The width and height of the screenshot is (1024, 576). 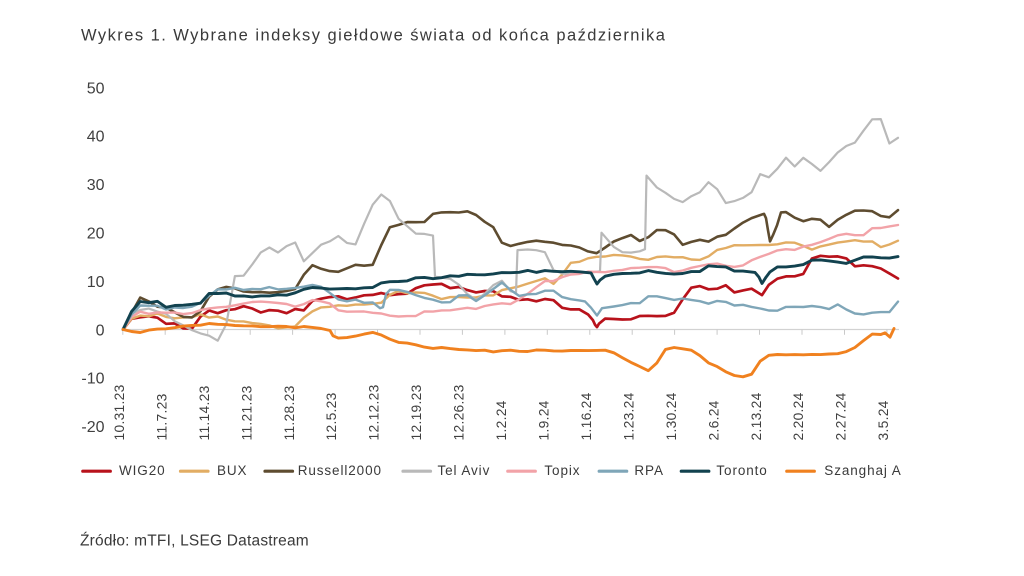 What do you see at coordinates (161, 416) in the screenshot?
I see `svg-text: 11.7.23` at bounding box center [161, 416].